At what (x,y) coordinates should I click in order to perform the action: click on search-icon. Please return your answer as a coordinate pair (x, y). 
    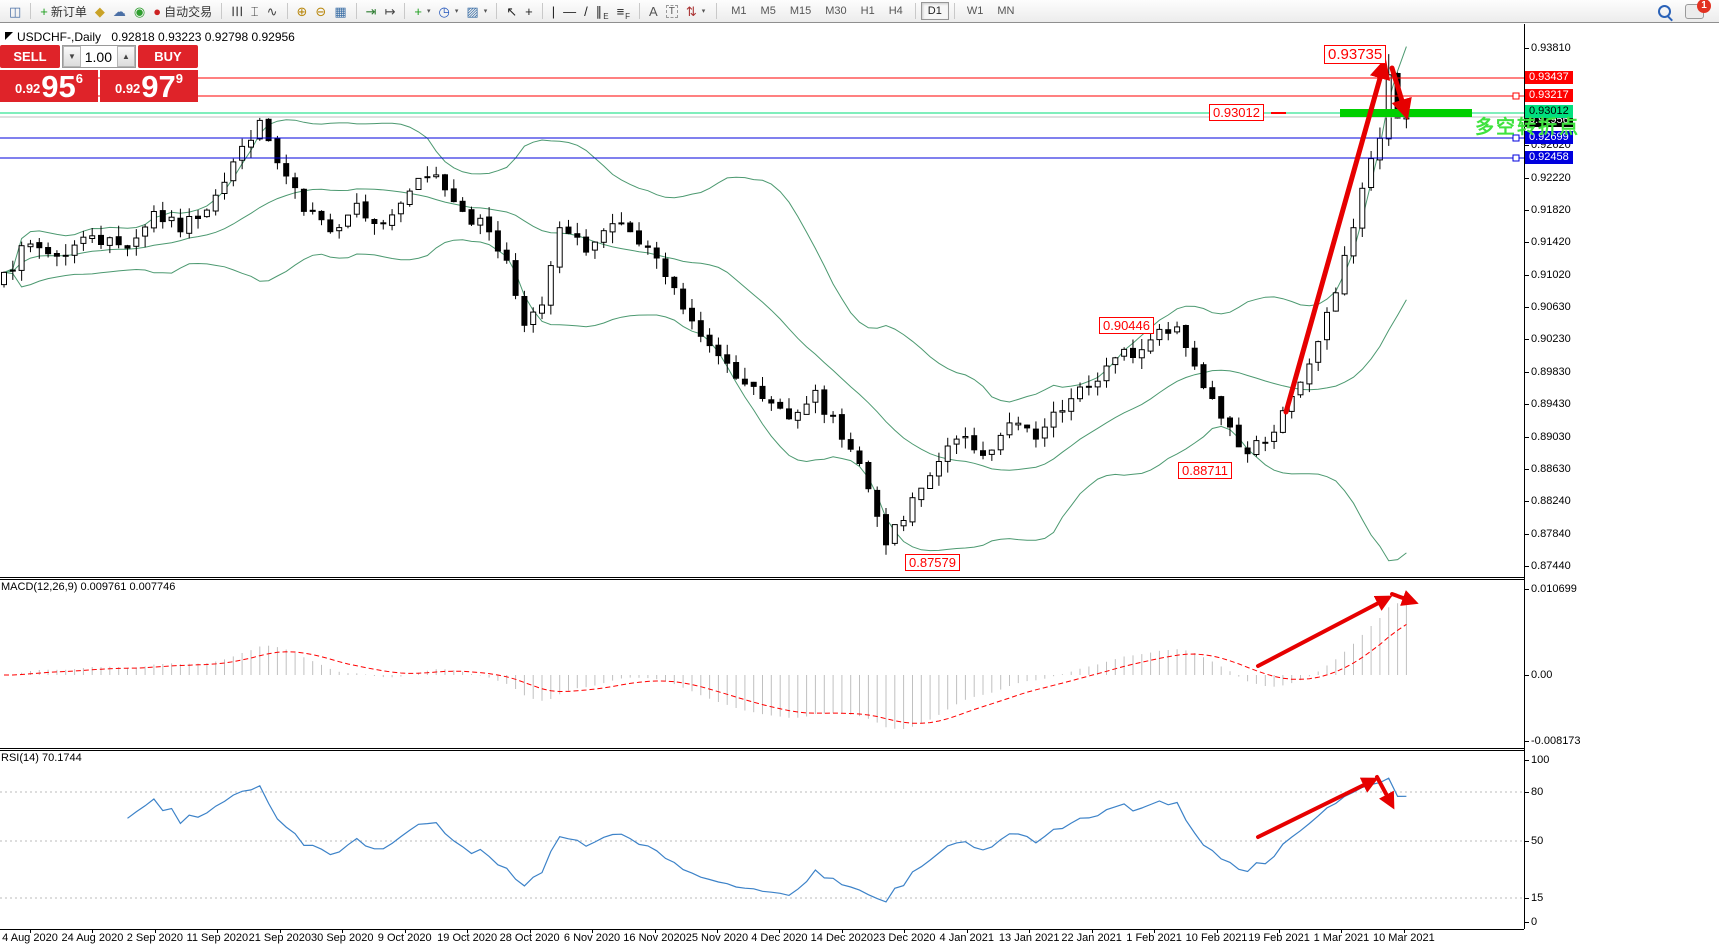
    Looking at the image, I should click on (1664, 11).